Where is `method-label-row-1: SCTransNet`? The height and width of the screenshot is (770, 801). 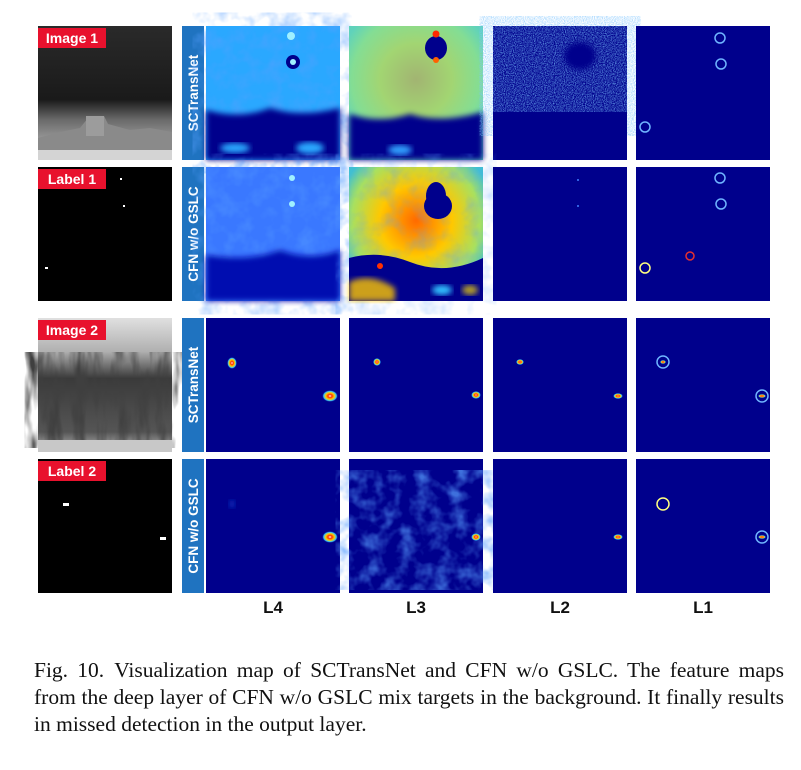
method-label-row-1: SCTransNet is located at coordinates (193, 93).